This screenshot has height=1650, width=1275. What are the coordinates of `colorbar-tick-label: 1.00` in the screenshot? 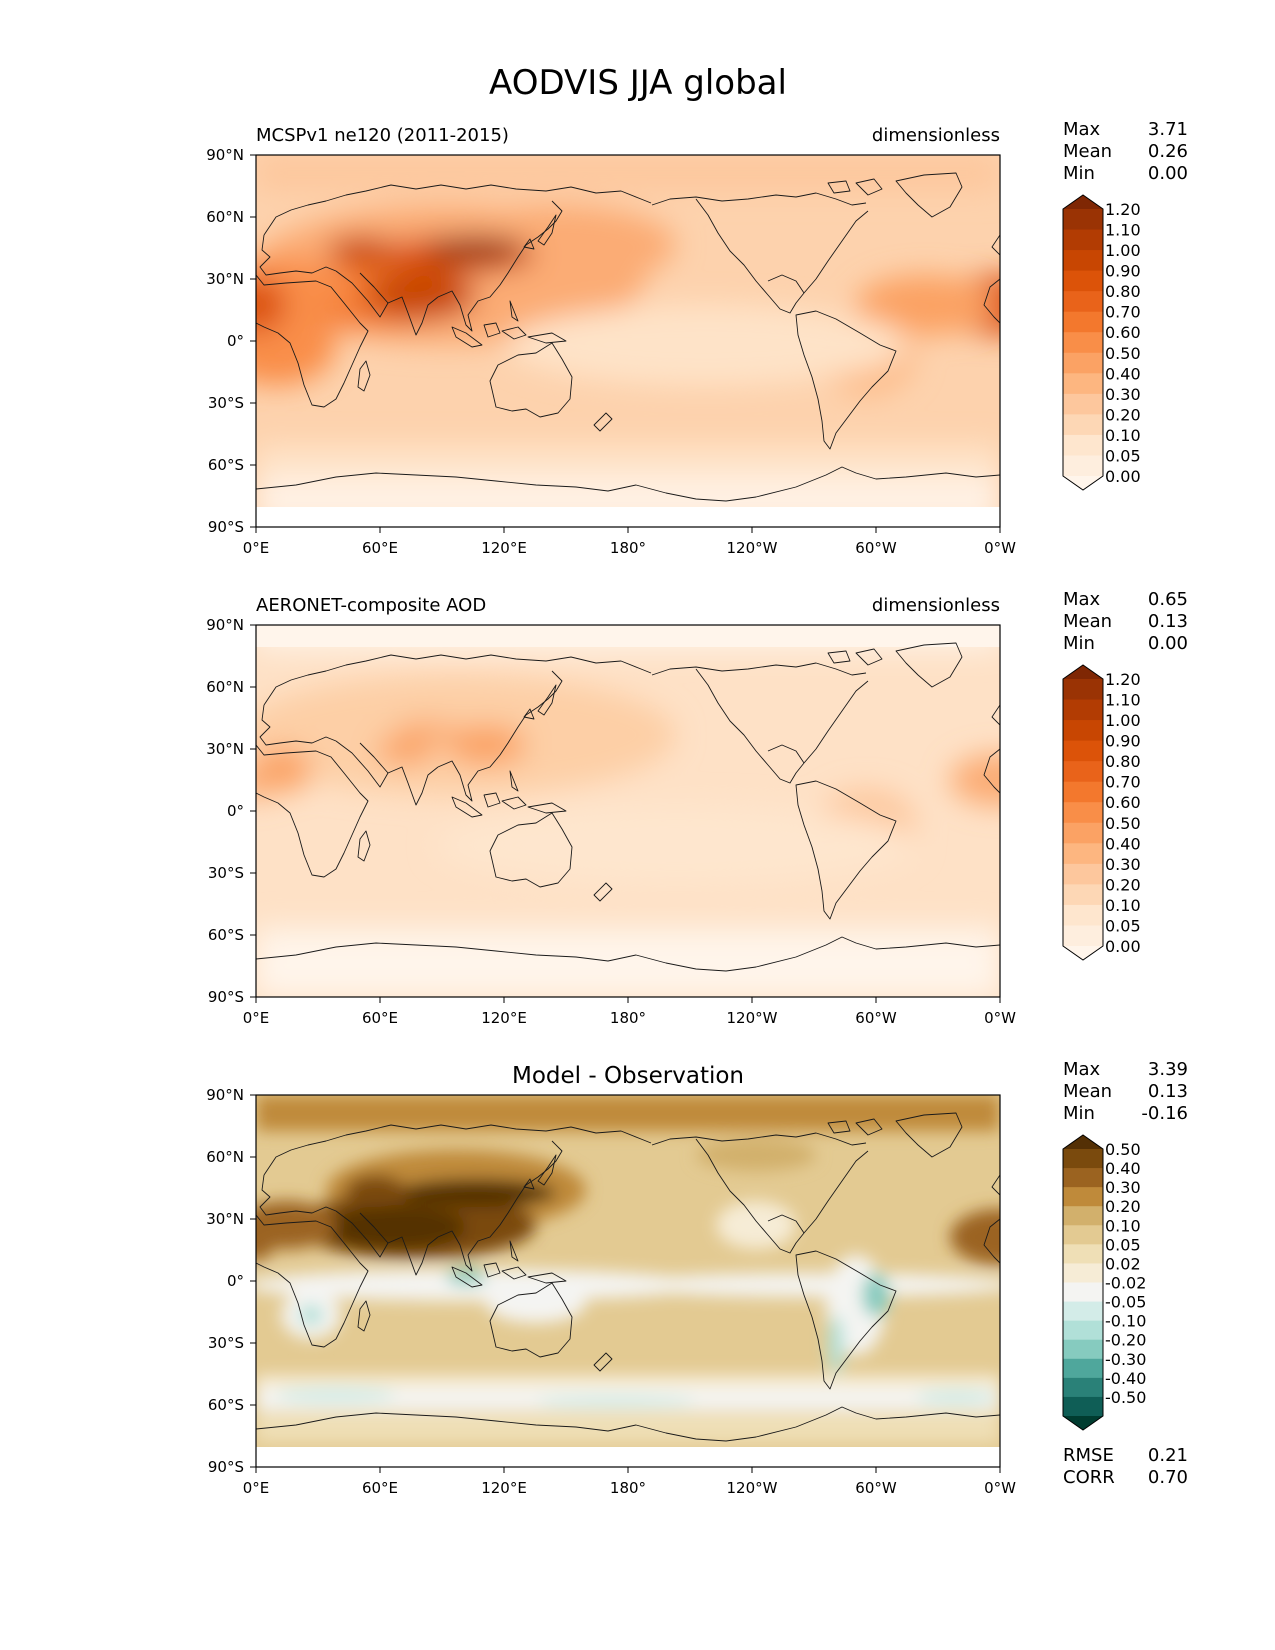 It's located at (1123, 720).